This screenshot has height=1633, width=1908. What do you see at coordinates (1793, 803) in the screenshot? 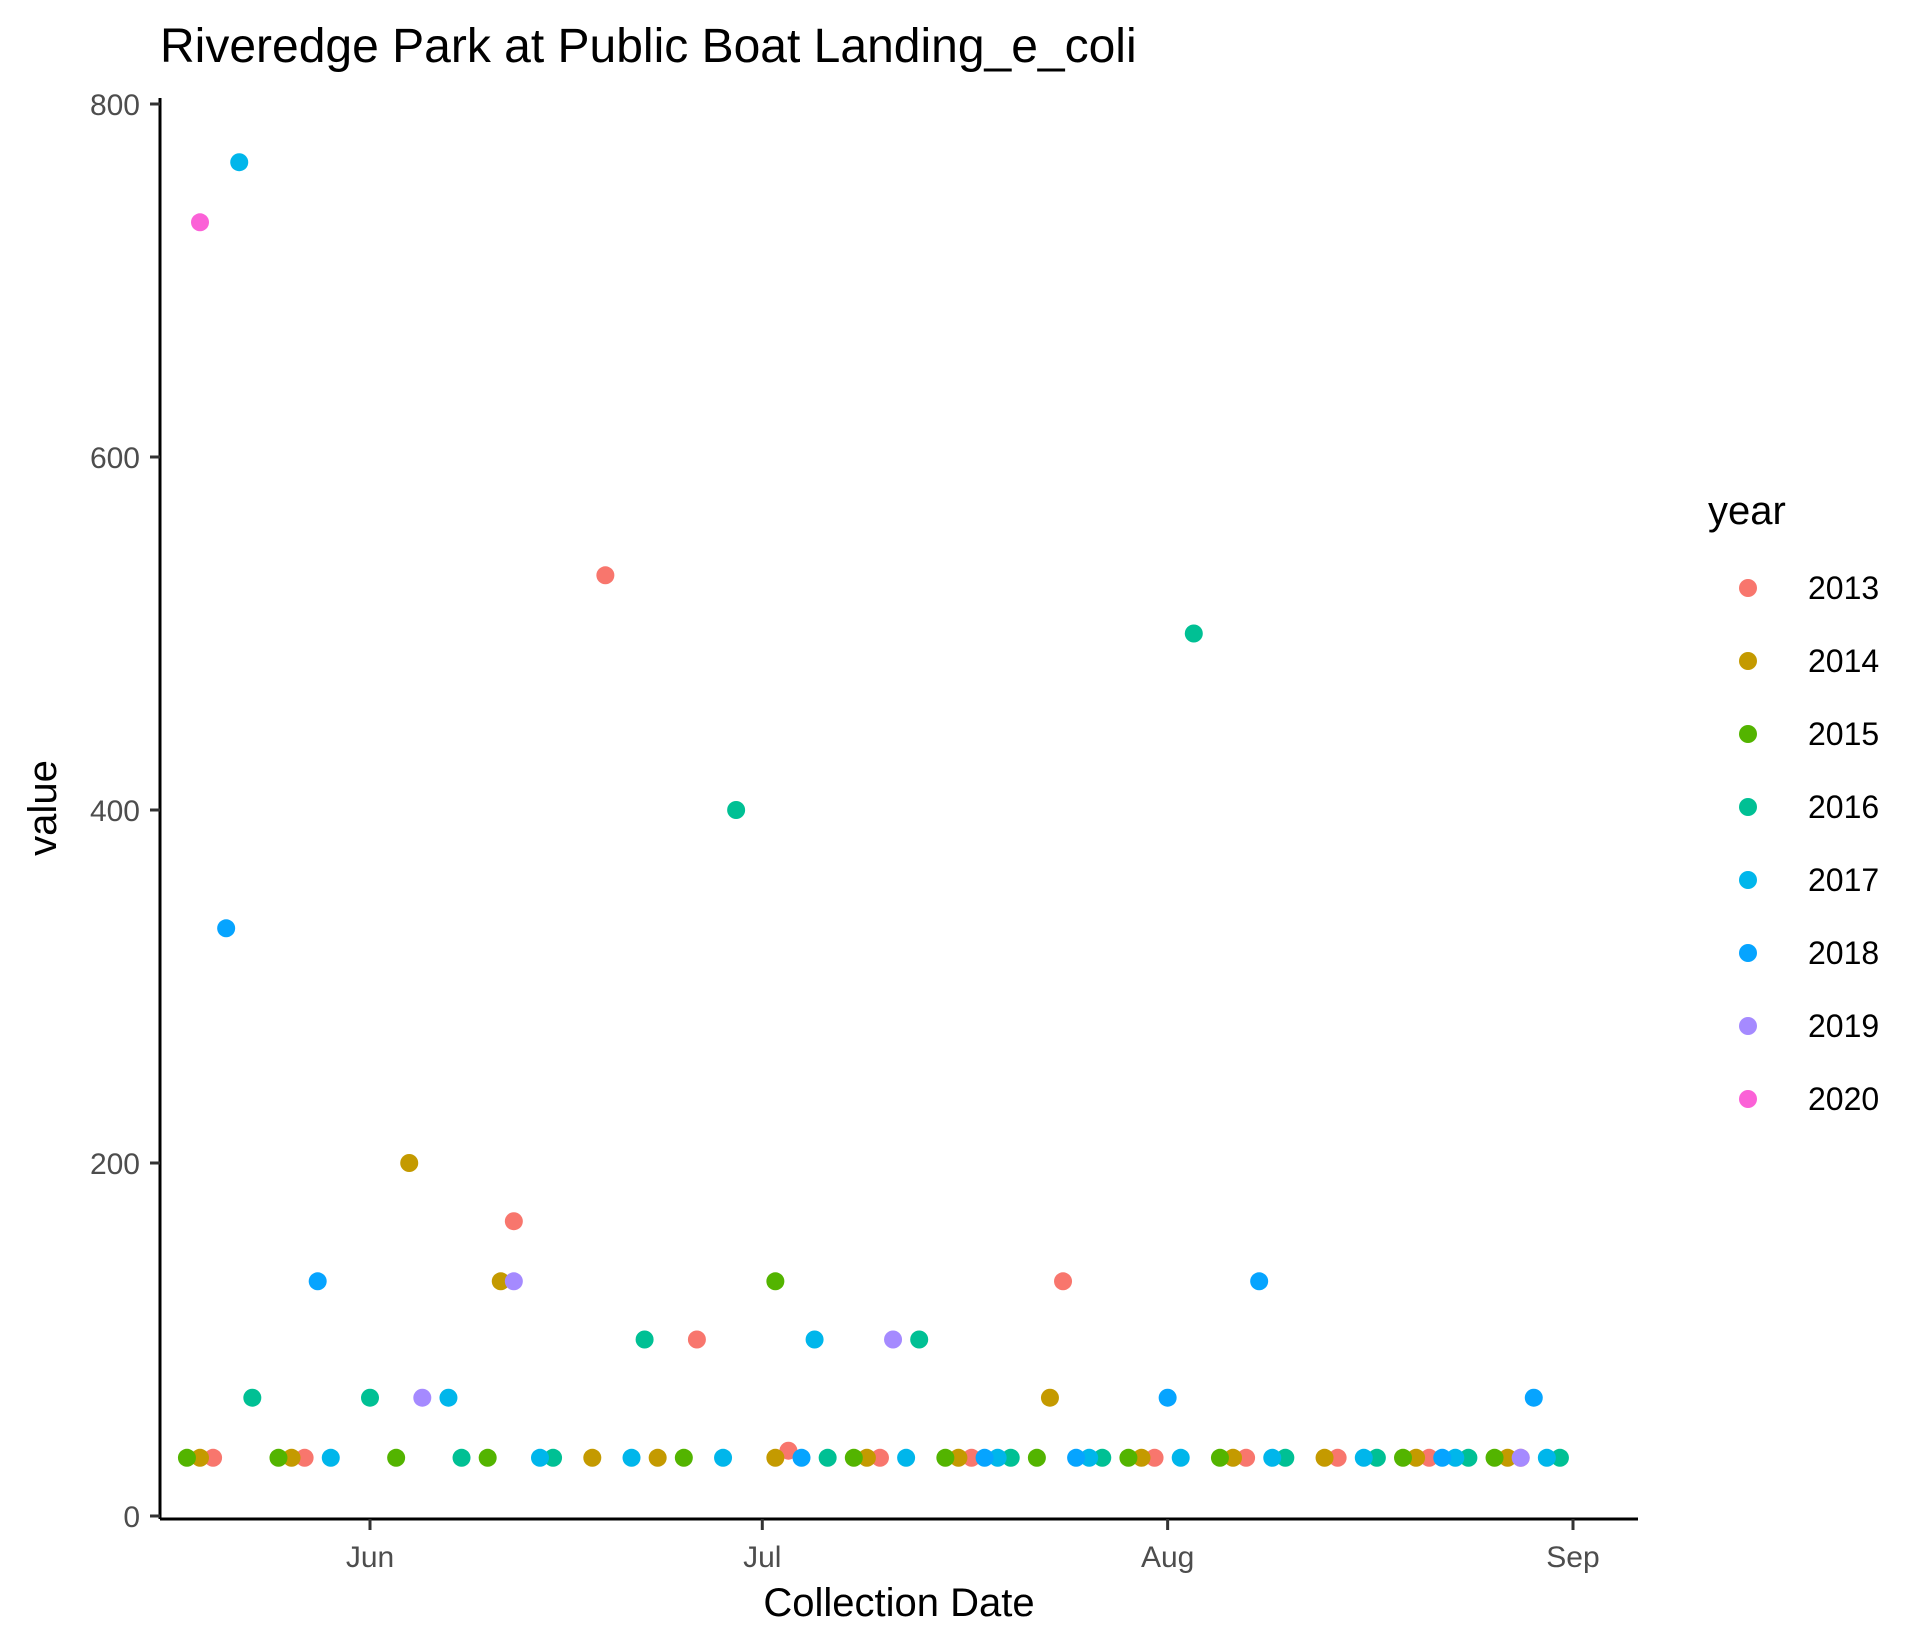
I see `legend: year 2013 2014 2015 2016 2017 2018 2019 2020` at bounding box center [1793, 803].